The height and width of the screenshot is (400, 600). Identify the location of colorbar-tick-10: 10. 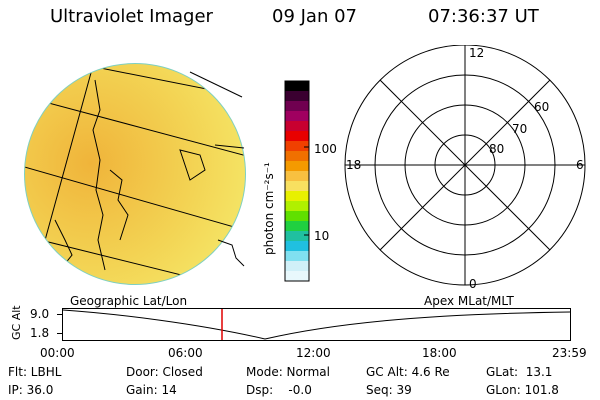
(322, 236).